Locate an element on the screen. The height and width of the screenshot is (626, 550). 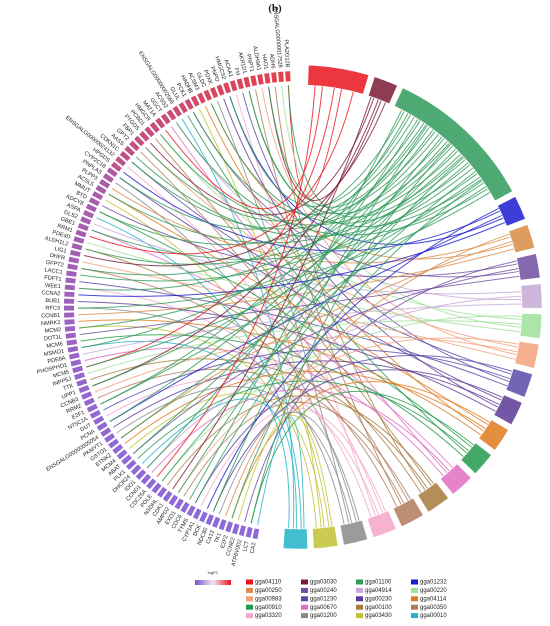
gene-label: BTD is located at coordinates (81, 195).